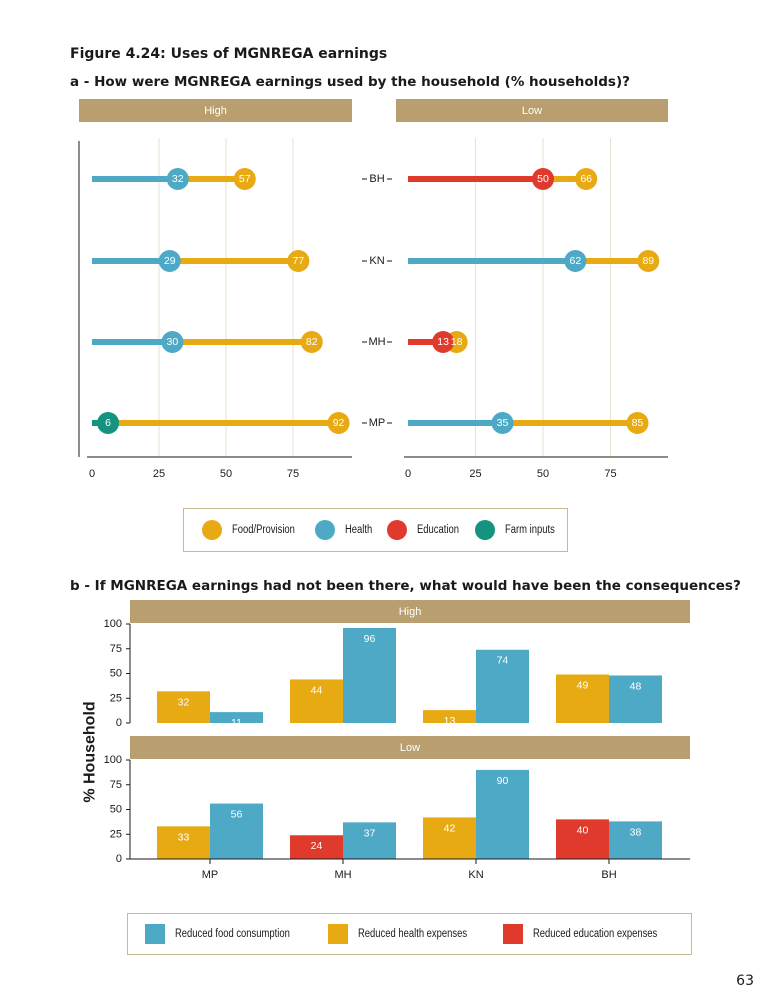 Image resolution: width=768 pixels, height=999 pixels. What do you see at coordinates (583, 685) in the screenshot?
I see `bar-value-label: 49` at bounding box center [583, 685].